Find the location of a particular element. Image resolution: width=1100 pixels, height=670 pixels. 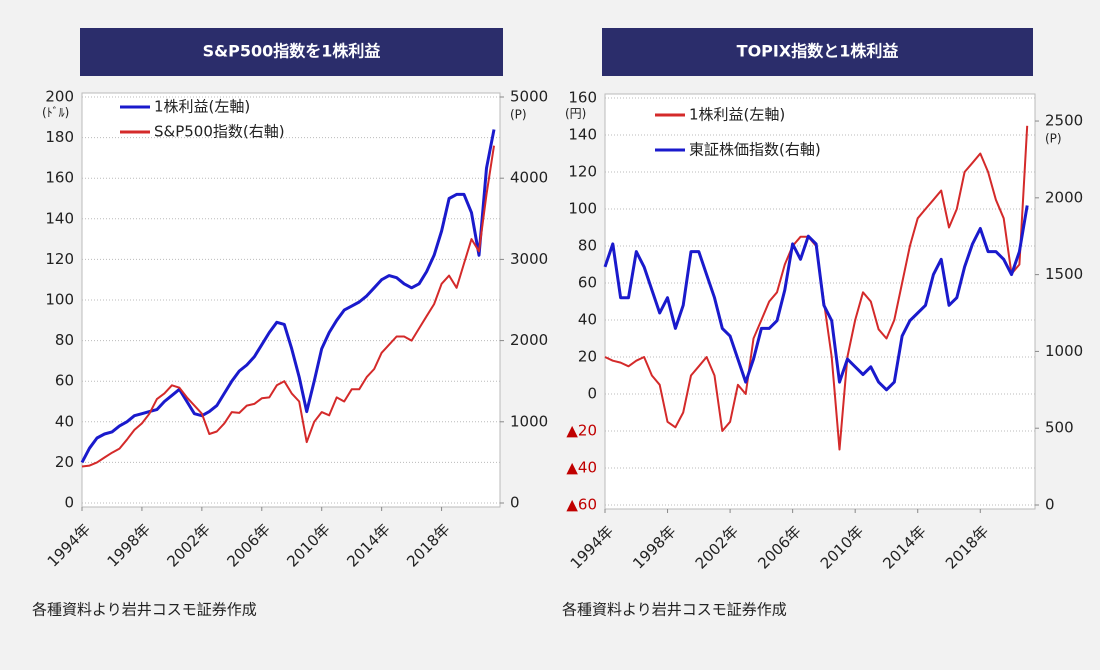

y-tick-label: 200 is located at coordinates (59, 97).